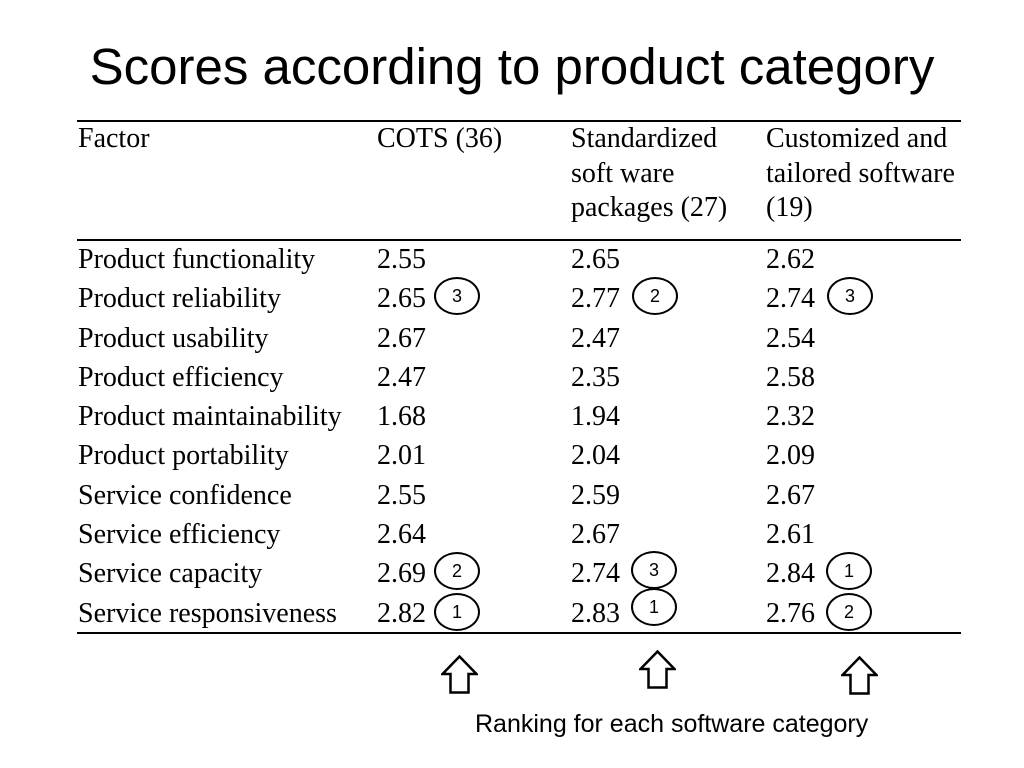 This screenshot has height=768, width=1024. What do you see at coordinates (457, 296) in the screenshot?
I see `ranking-badge-cots-reliability: 3` at bounding box center [457, 296].